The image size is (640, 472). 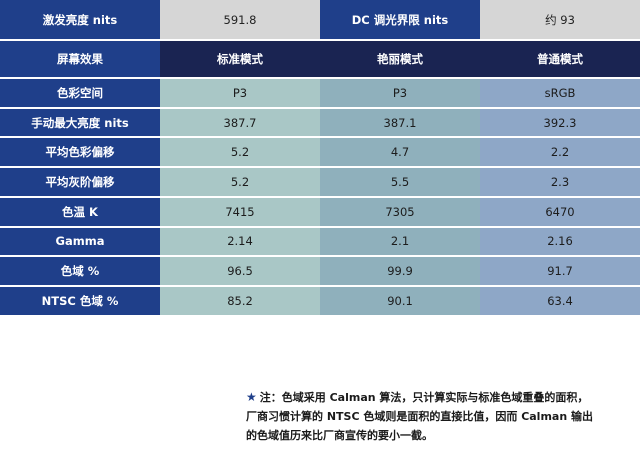 What do you see at coordinates (560, 300) in the screenshot?
I see `table-cell: 63.4` at bounding box center [560, 300].